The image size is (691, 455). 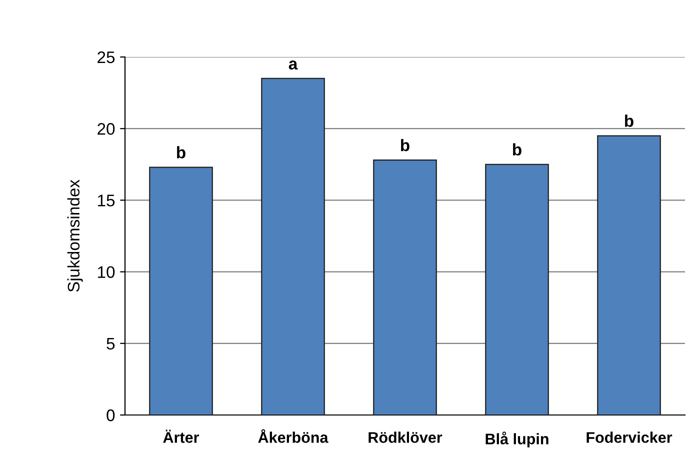 I want to click on x-tick-label: Ärter, so click(x=181, y=436).